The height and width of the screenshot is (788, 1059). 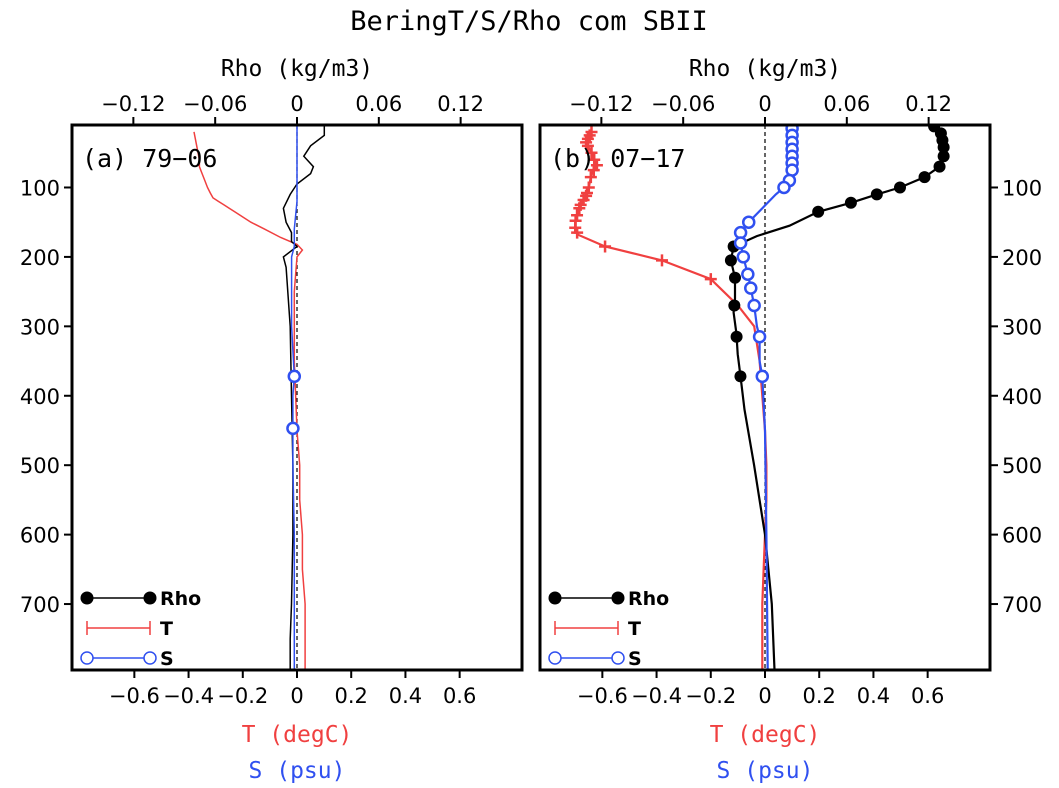 I want to click on legend-label-t: T, so click(x=166, y=629).